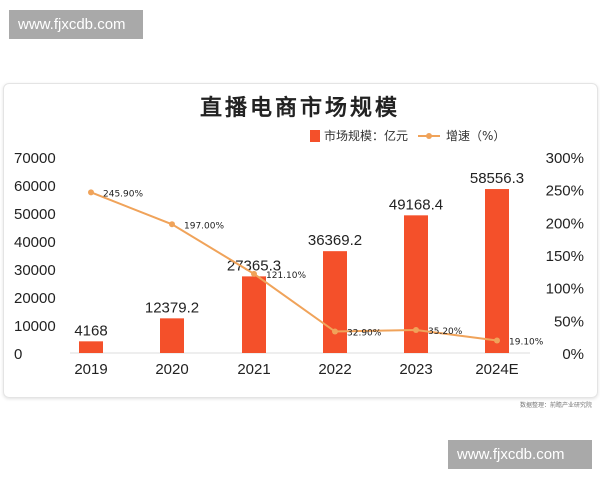  Describe the element at coordinates (565, 223) in the screenshot. I see `y-right-tick: 200%` at that location.